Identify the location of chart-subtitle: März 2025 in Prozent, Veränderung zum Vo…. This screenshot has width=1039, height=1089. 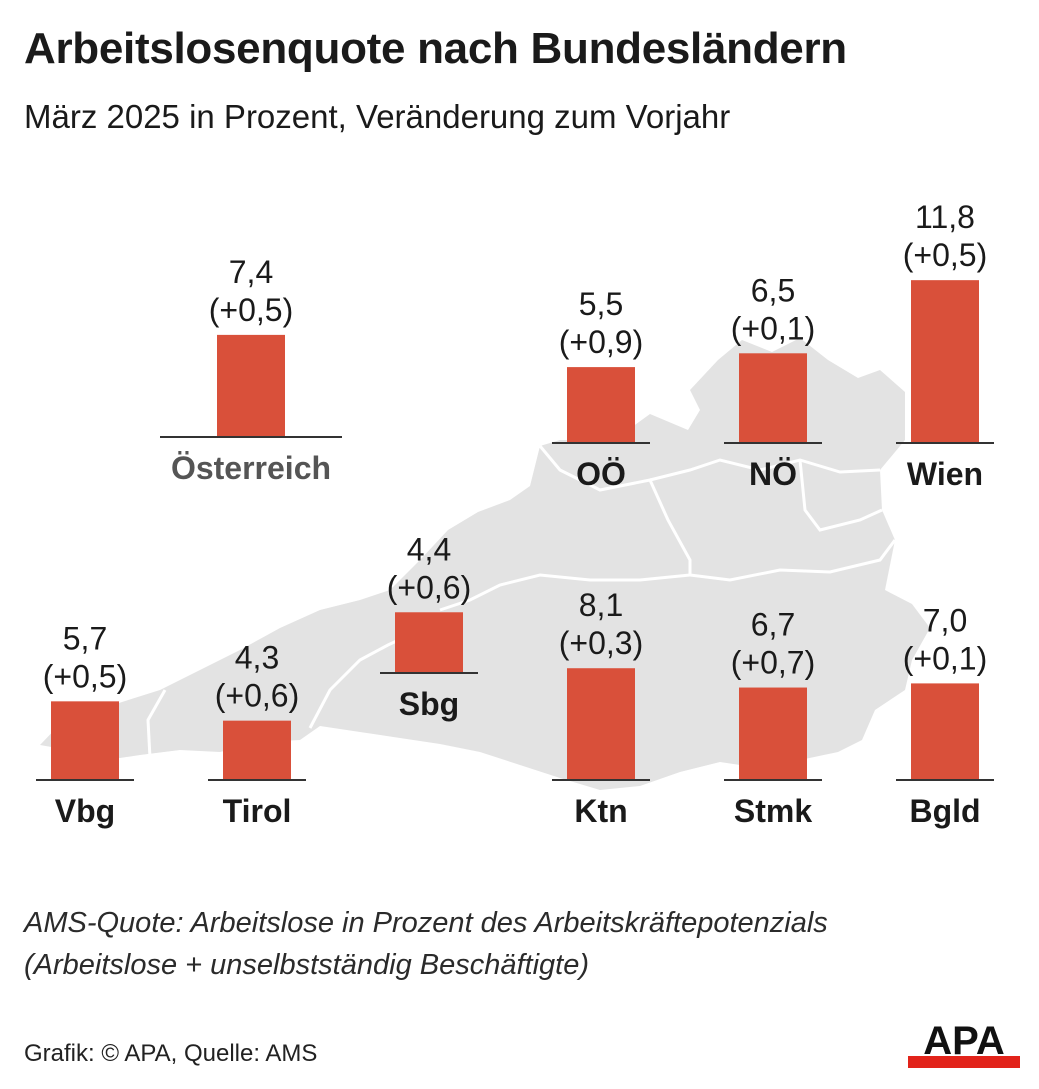
(377, 116).